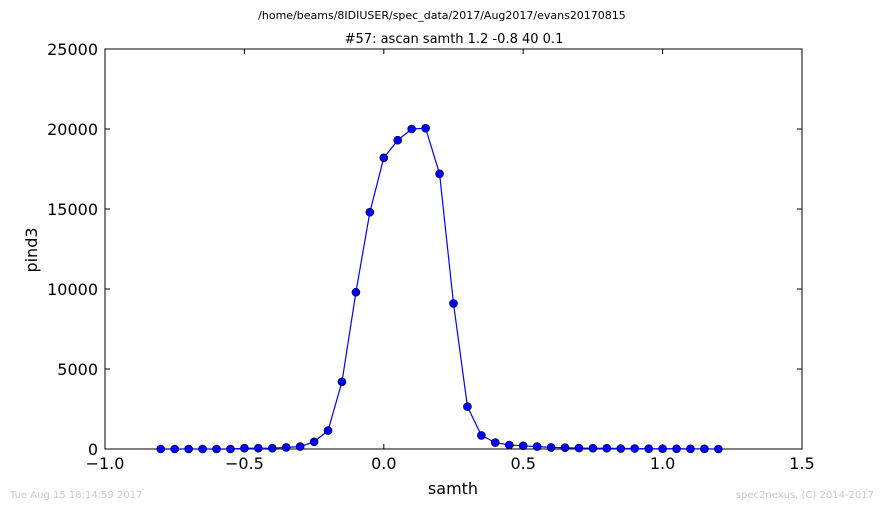 The image size is (884, 509). I want to click on y-tick-label: 0, so click(93, 449).